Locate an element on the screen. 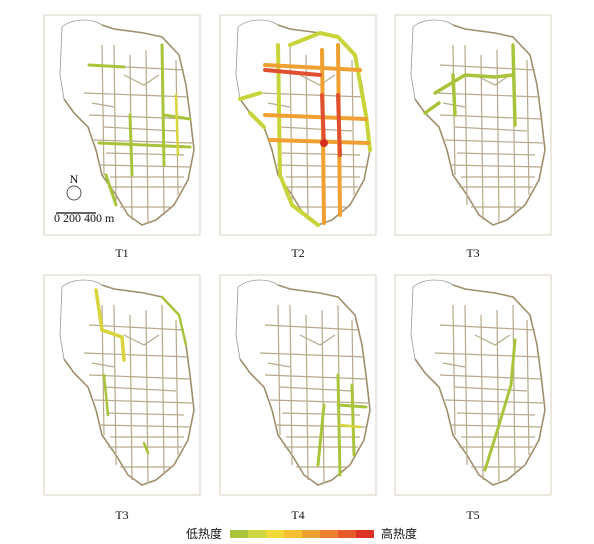 This screenshot has width=594, height=544. legend: 低热度 高热度 is located at coordinates (301, 533).